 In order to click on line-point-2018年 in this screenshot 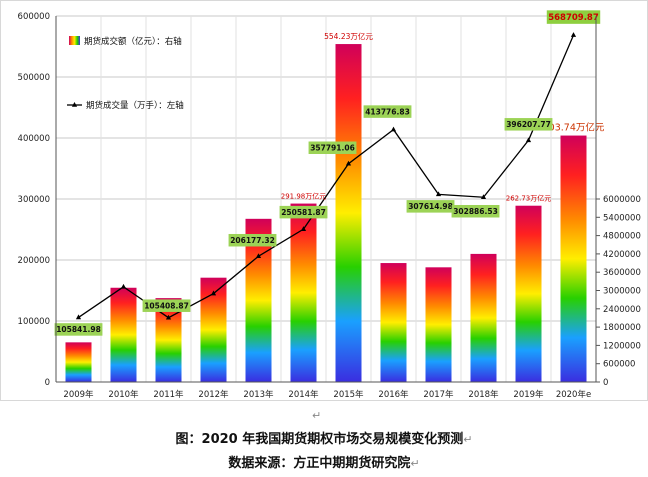, I will do `click(483, 197)`.